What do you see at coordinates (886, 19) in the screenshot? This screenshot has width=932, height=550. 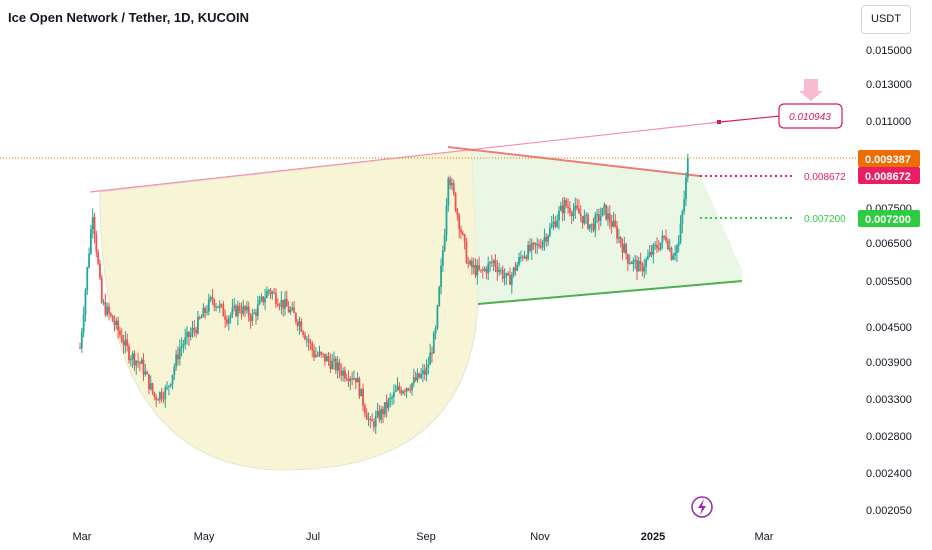 I see `currency-button: USDT` at bounding box center [886, 19].